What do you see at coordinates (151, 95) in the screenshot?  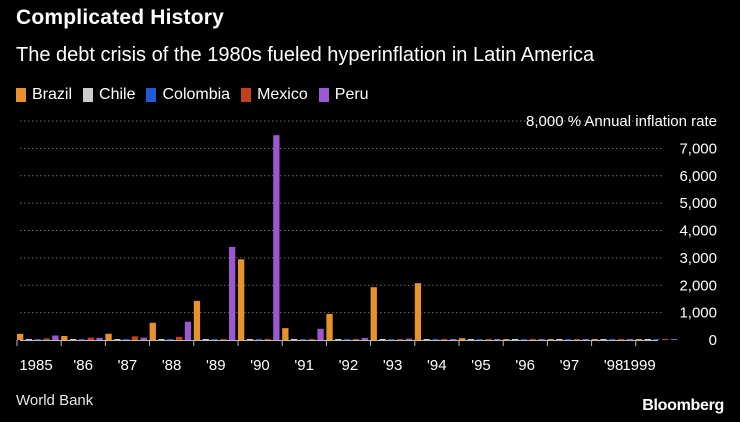 I see `legend-swatch-colombia` at bounding box center [151, 95].